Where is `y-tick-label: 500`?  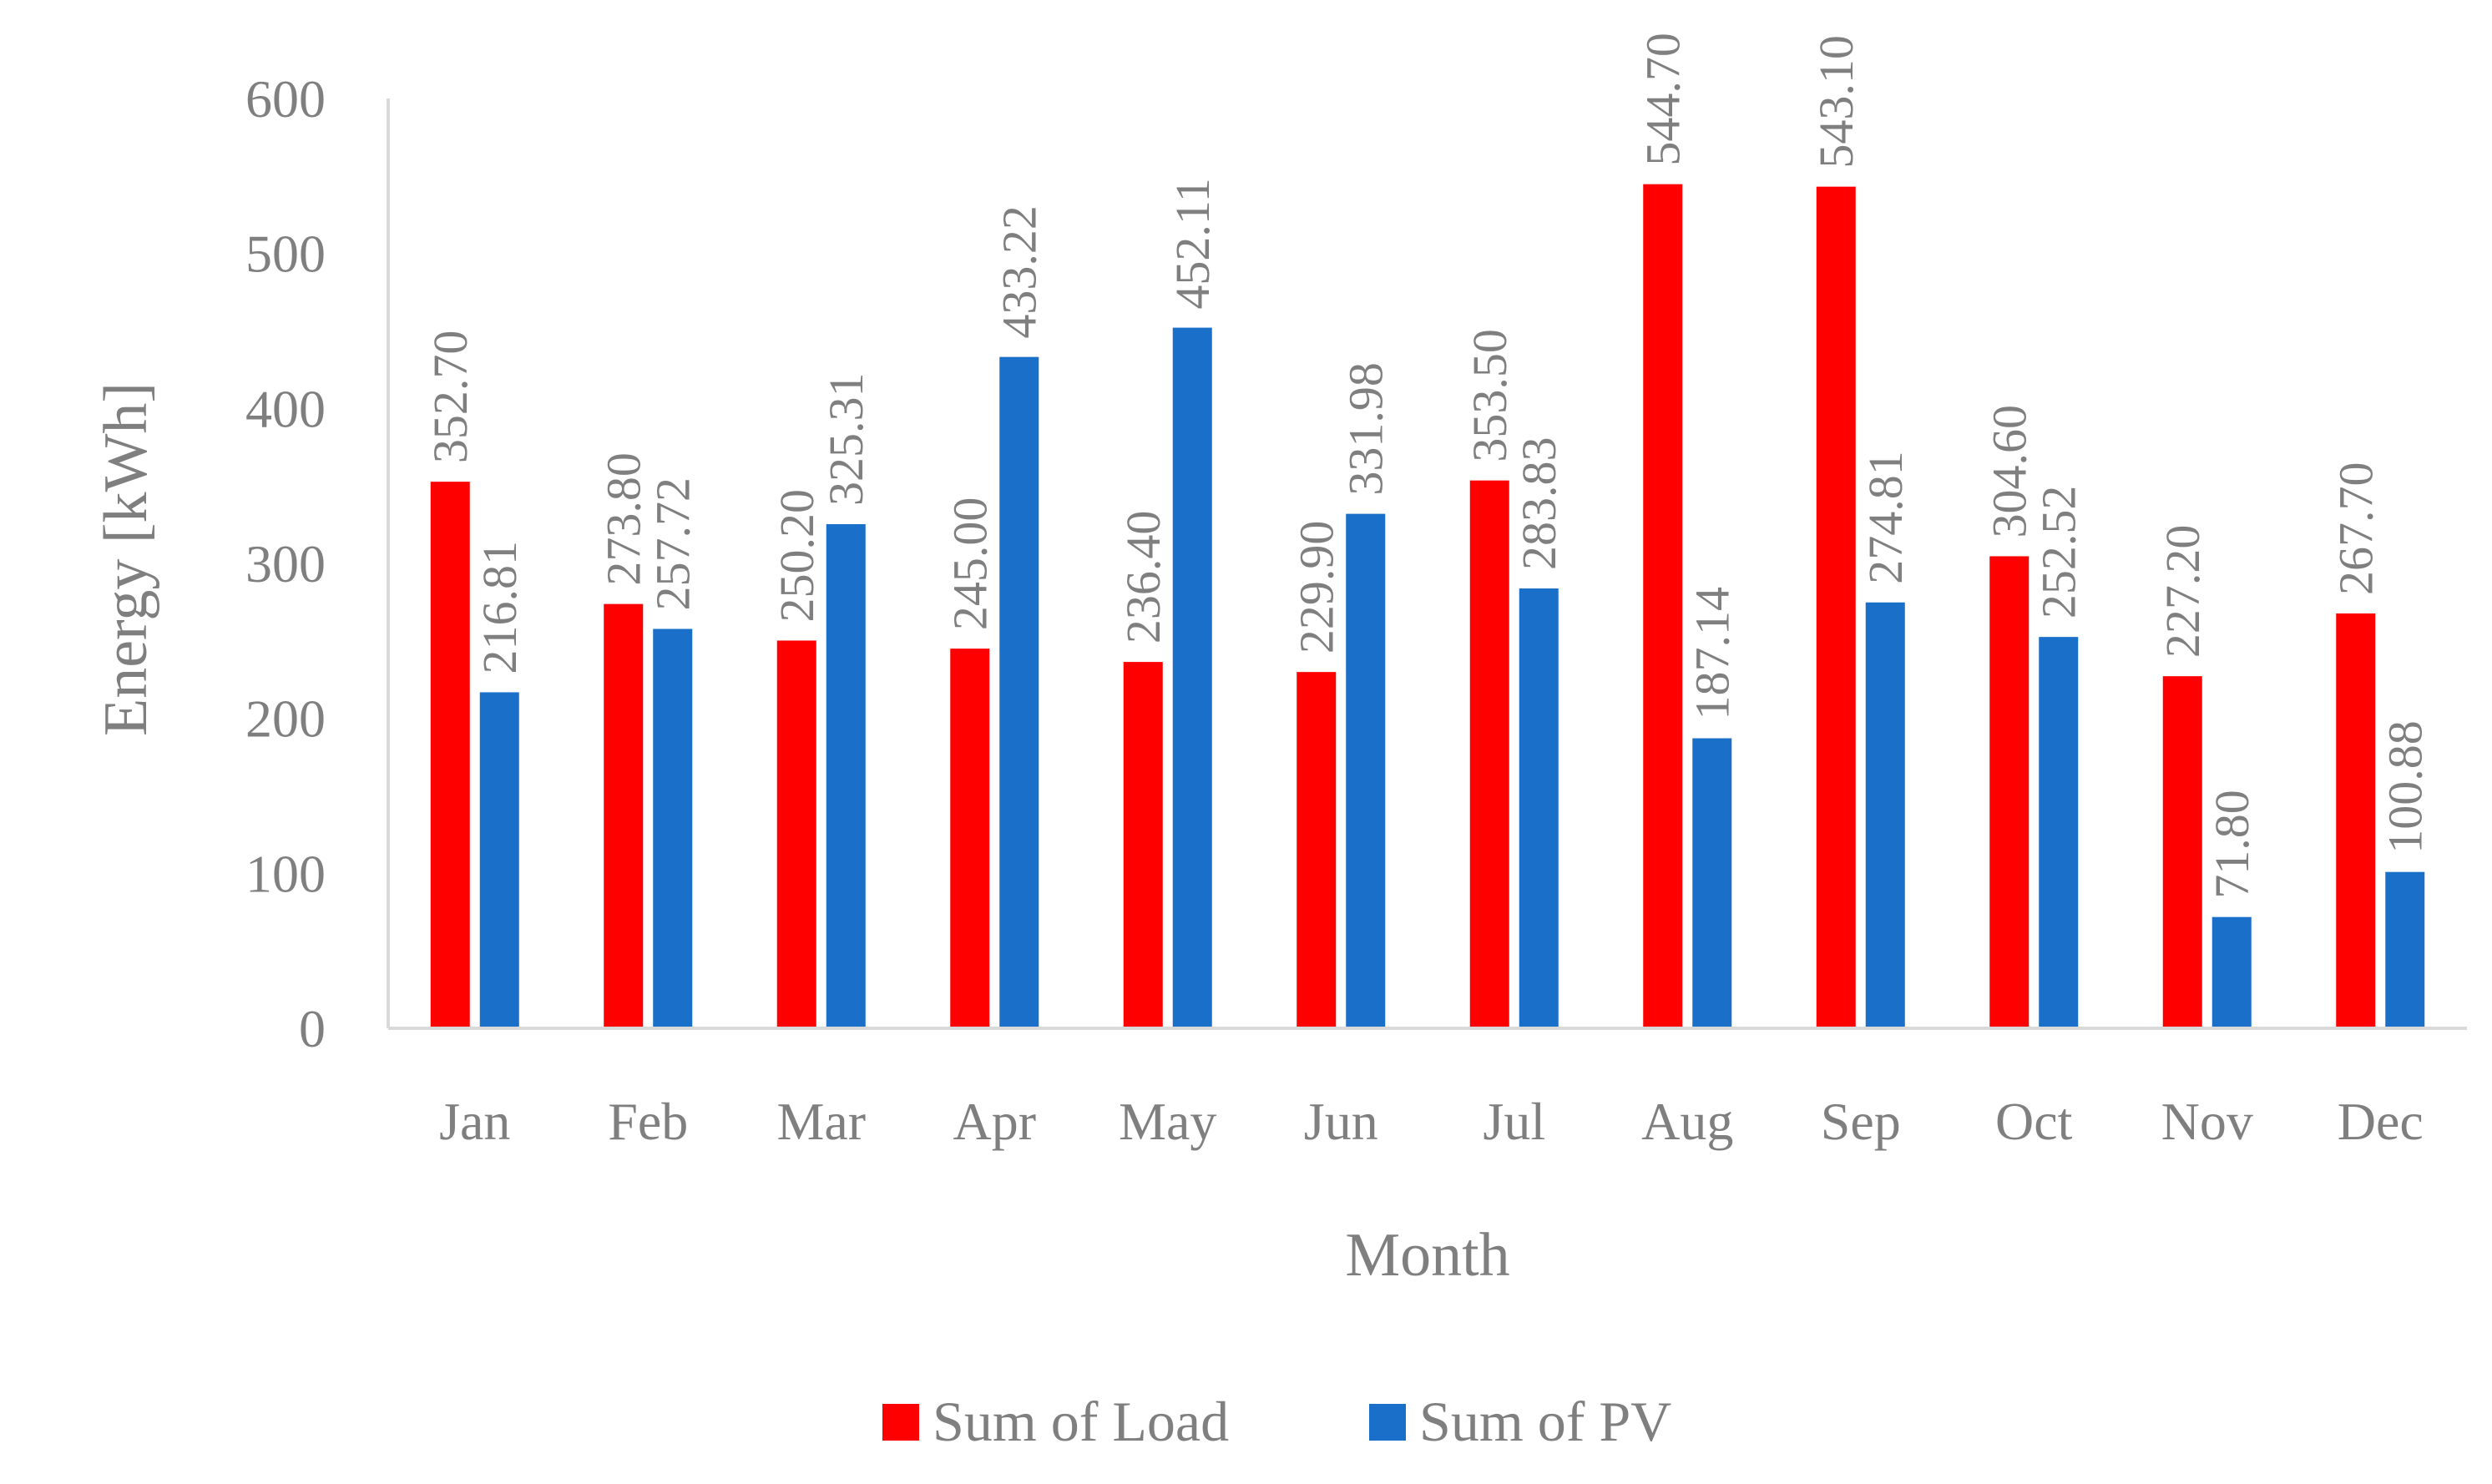
y-tick-label: 500 is located at coordinates (285, 254).